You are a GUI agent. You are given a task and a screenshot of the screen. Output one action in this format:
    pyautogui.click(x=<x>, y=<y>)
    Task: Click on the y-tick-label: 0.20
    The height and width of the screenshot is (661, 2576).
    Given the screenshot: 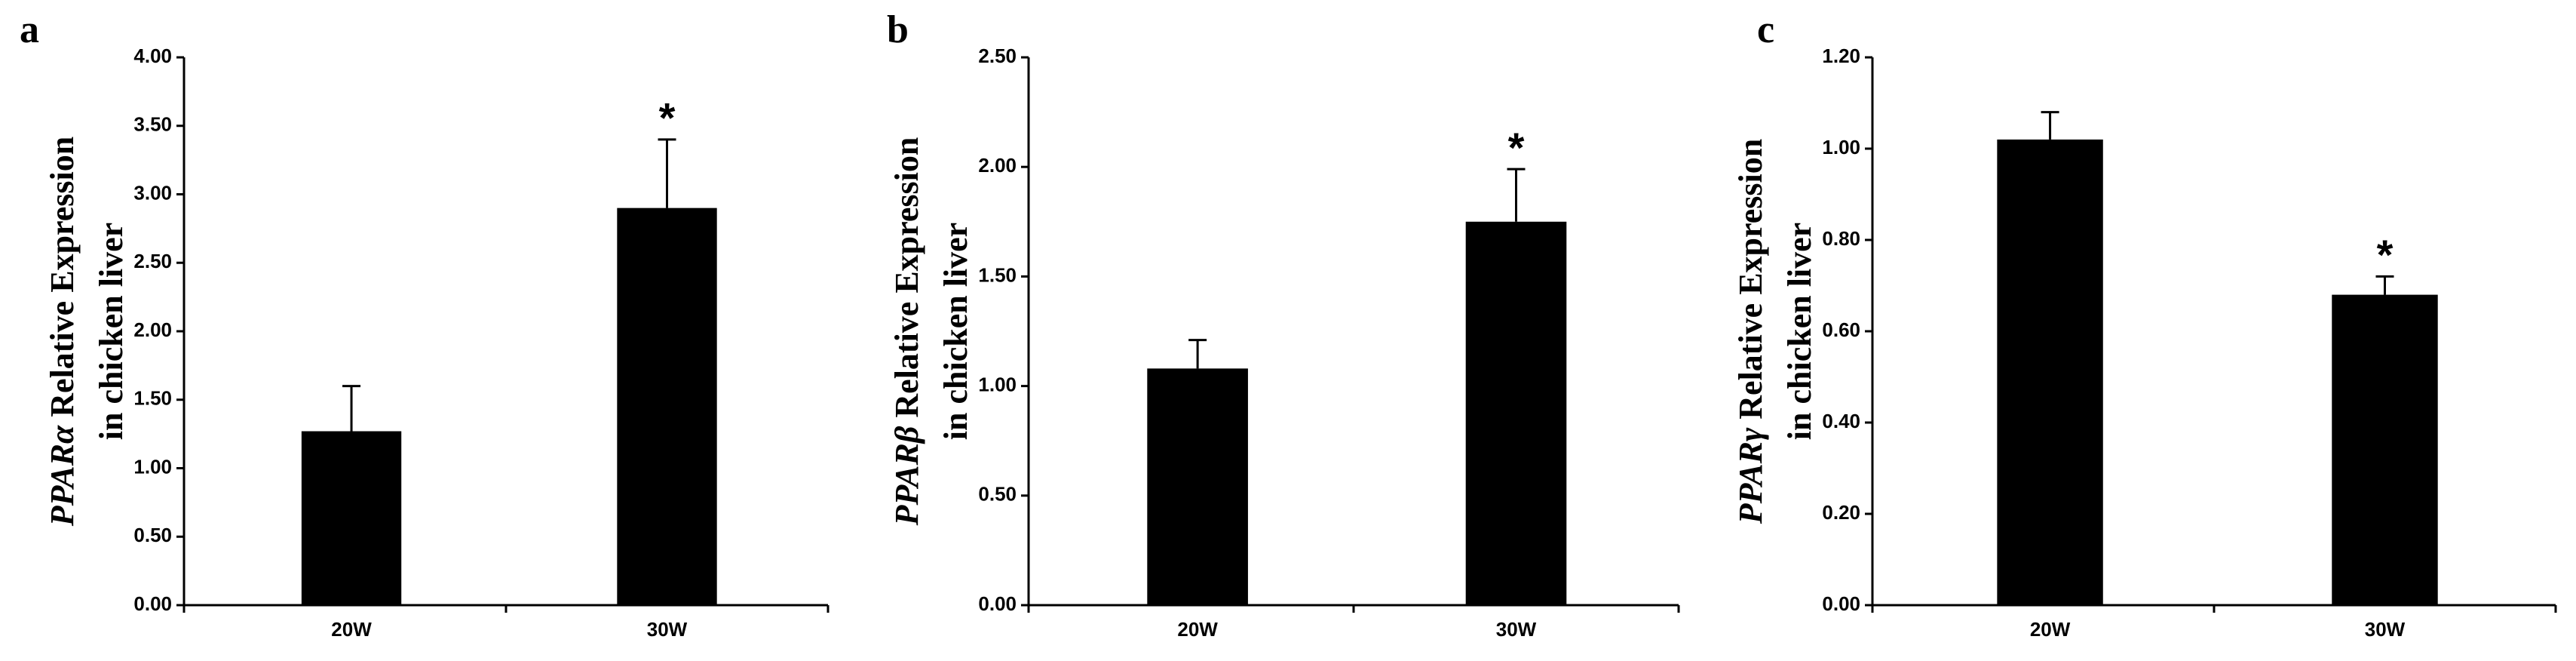 What is the action you would take?
    pyautogui.click(x=1841, y=513)
    